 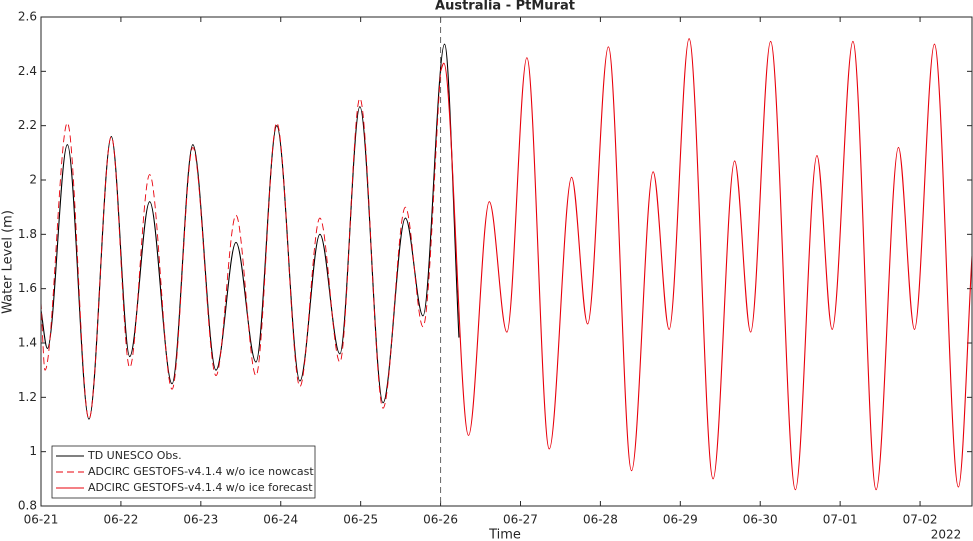 I want to click on x-tick-label: 06-21, so click(x=41, y=520).